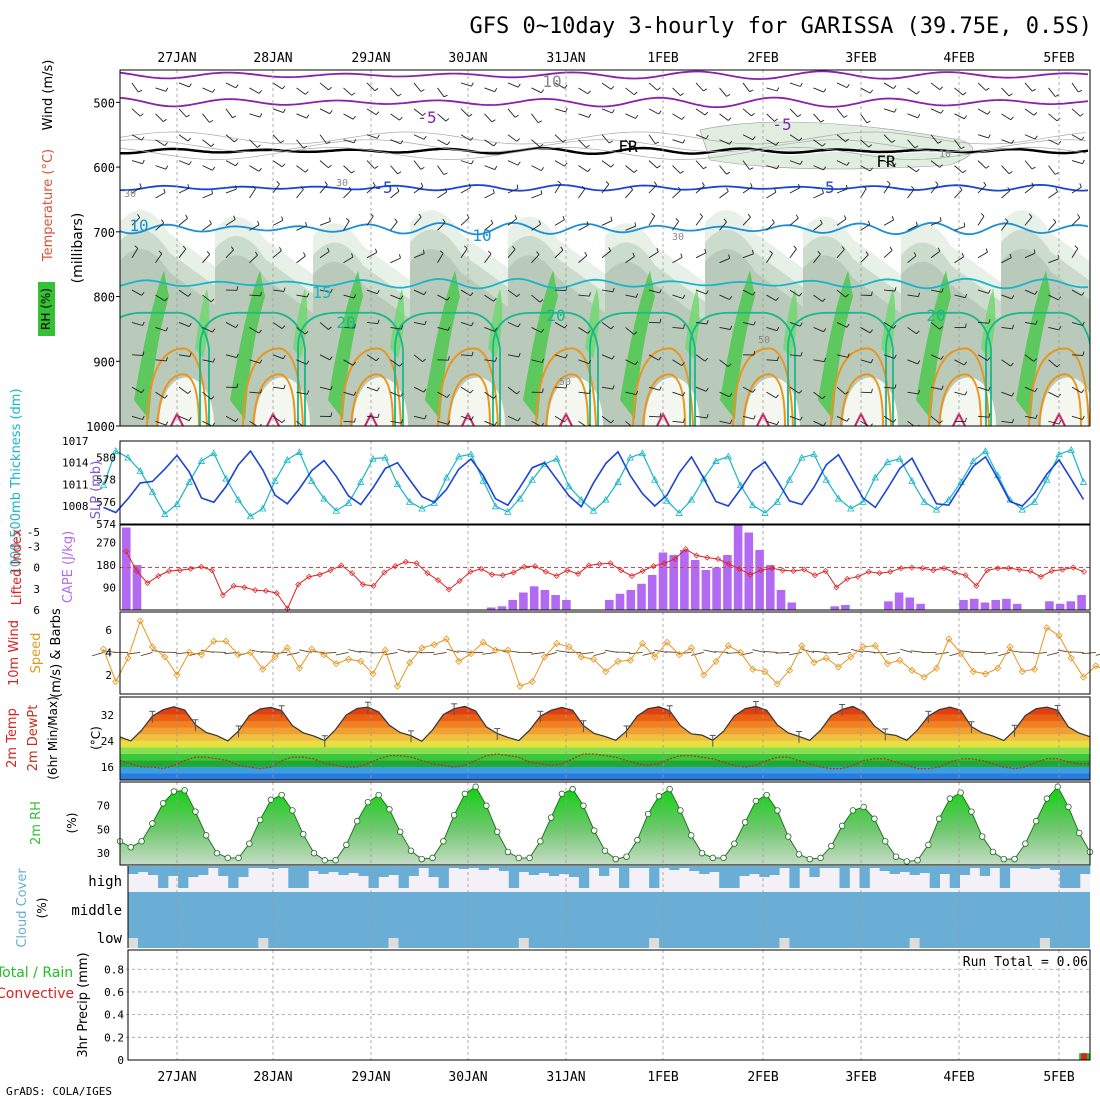  Describe the element at coordinates (106, 543) in the screenshot. I see `y-tick-label: 270` at that location.